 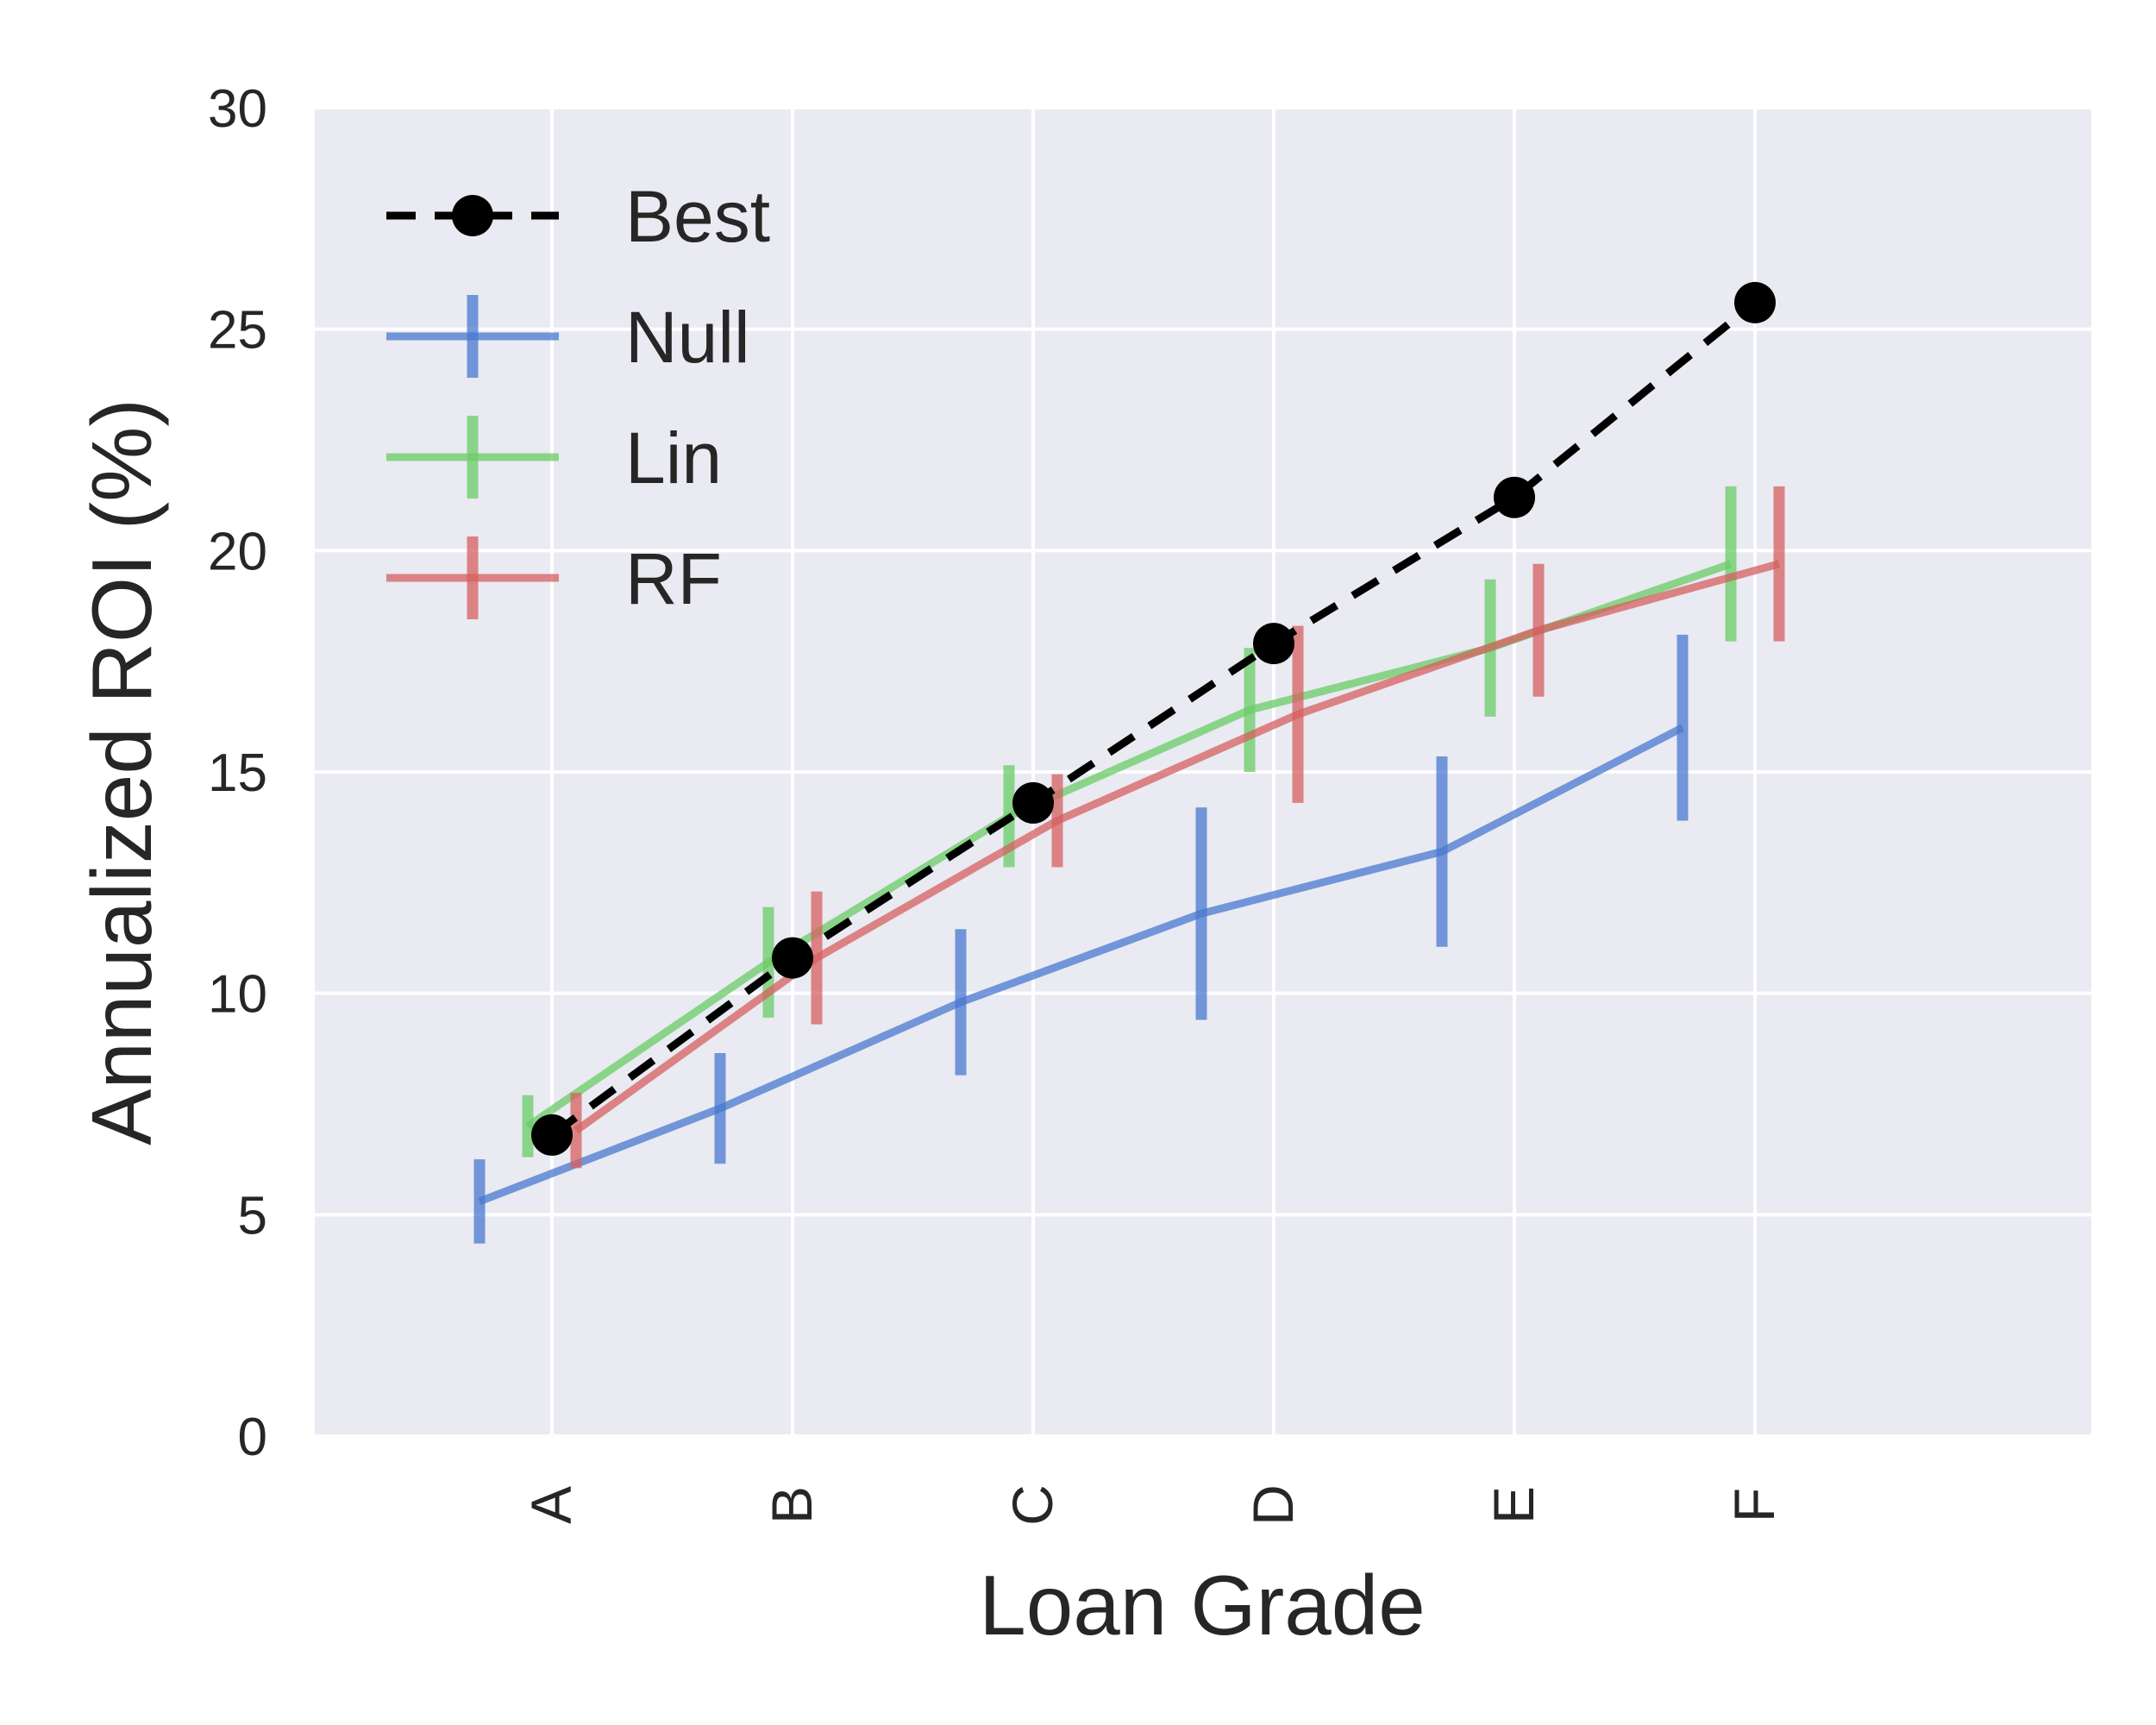 I want to click on legend-item-best: Best, so click(x=578, y=216).